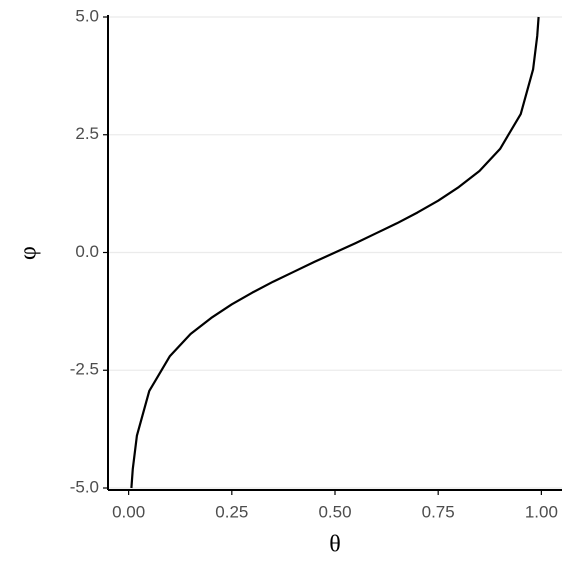 This screenshot has width=576, height=576. I want to click on y-tick-label: 5.0, so click(87, 15).